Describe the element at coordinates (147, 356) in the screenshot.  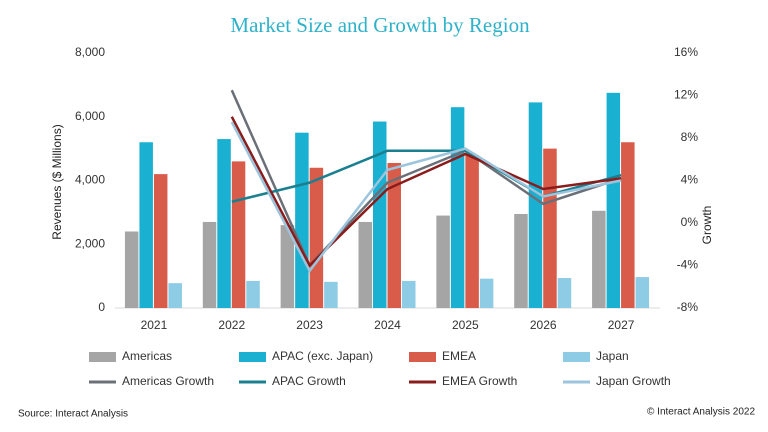
I see `legend-label: Americas` at that location.